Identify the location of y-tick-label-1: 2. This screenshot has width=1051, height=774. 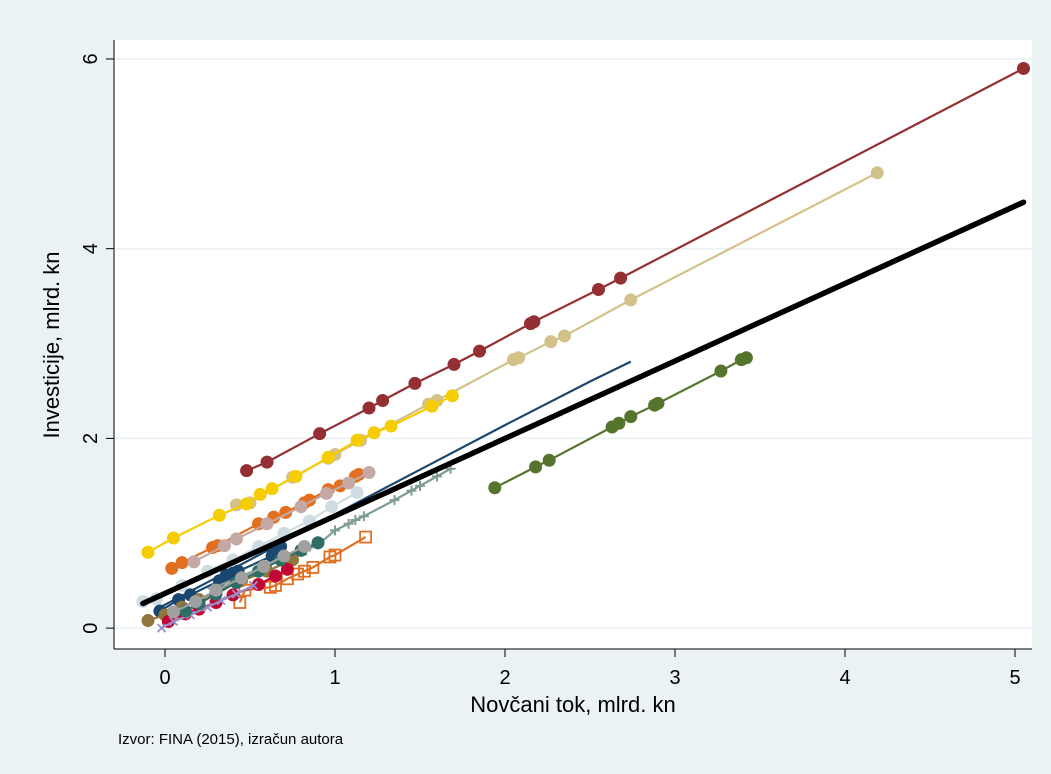
(91, 438).